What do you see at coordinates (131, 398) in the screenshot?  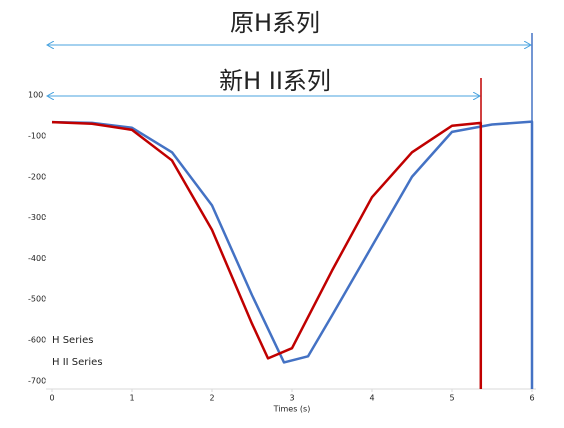 I see `x-tick-label: 1` at bounding box center [131, 398].